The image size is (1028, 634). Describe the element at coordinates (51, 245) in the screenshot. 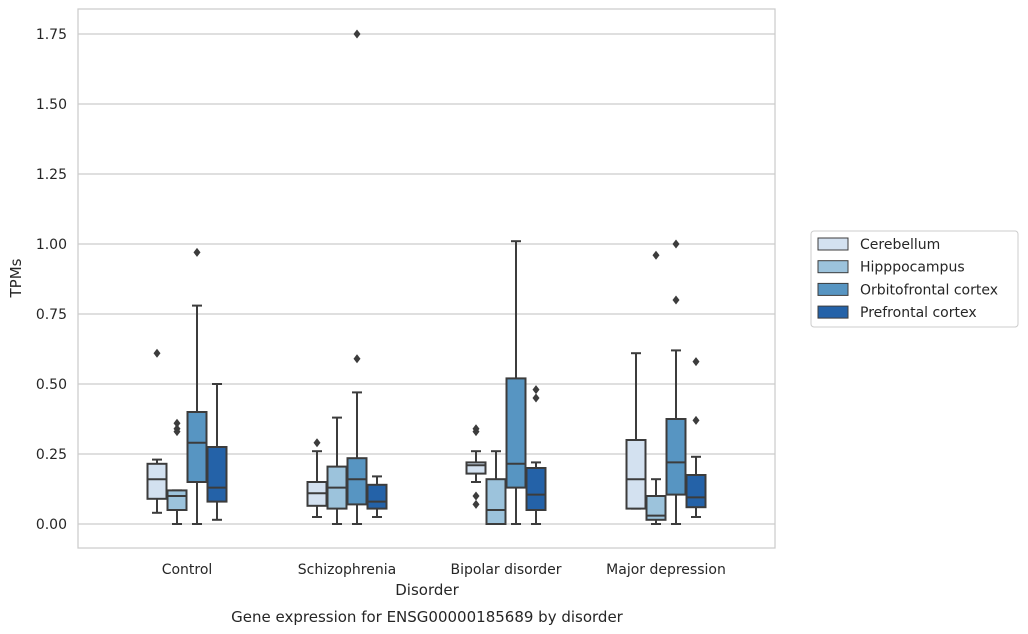

I see `y-tick-label: 1.00` at that location.